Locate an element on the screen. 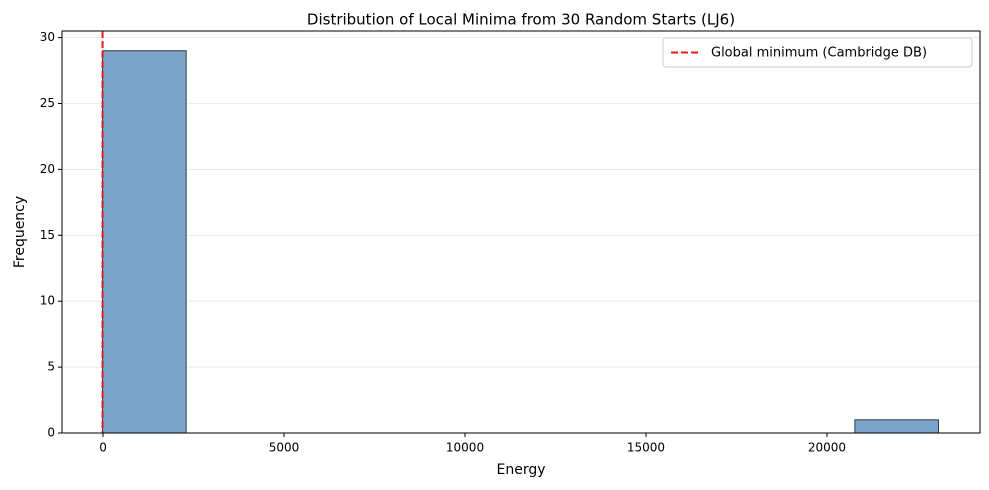 The image size is (989, 490). x-tick-label: 10000 is located at coordinates (465, 448).